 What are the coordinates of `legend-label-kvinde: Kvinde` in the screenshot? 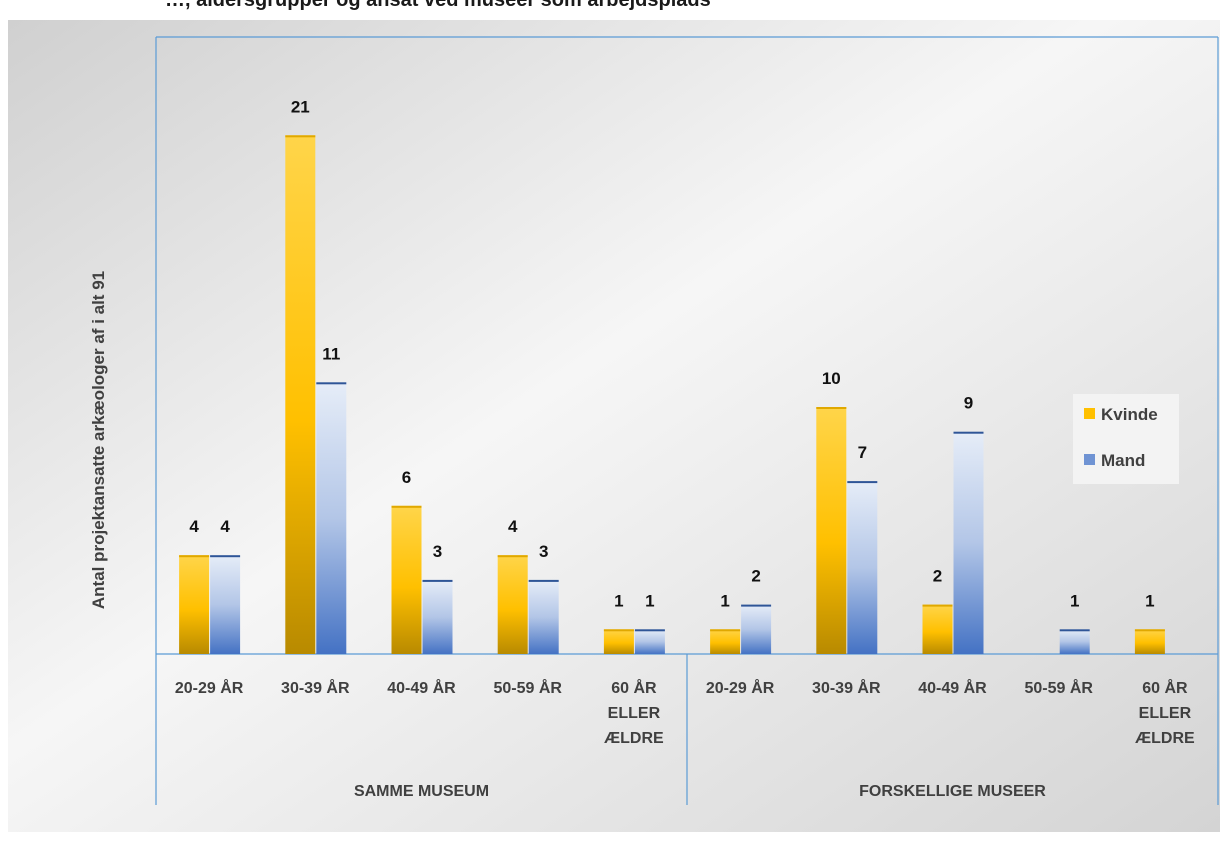 It's located at (1129, 414).